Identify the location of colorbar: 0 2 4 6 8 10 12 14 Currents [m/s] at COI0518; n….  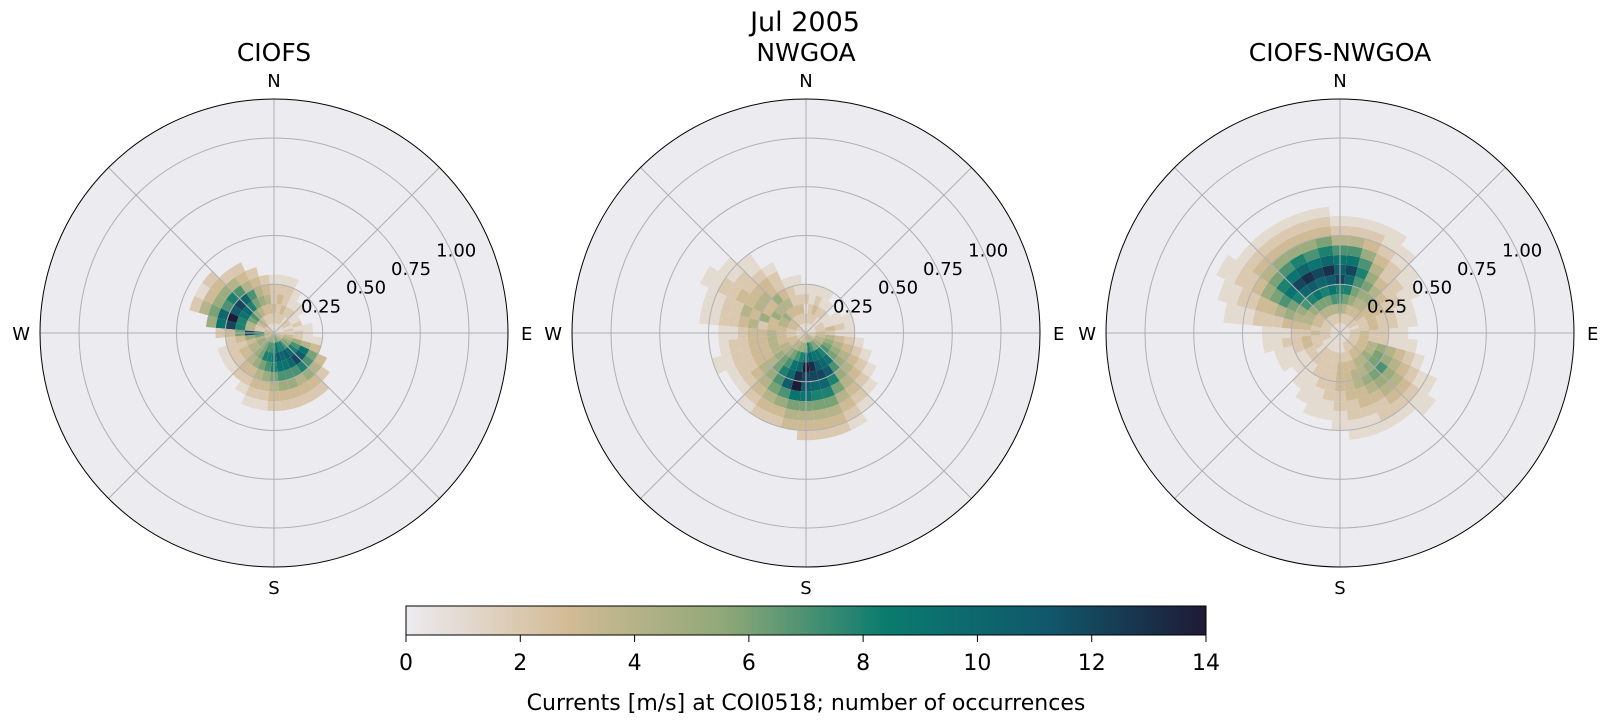
(809, 660).